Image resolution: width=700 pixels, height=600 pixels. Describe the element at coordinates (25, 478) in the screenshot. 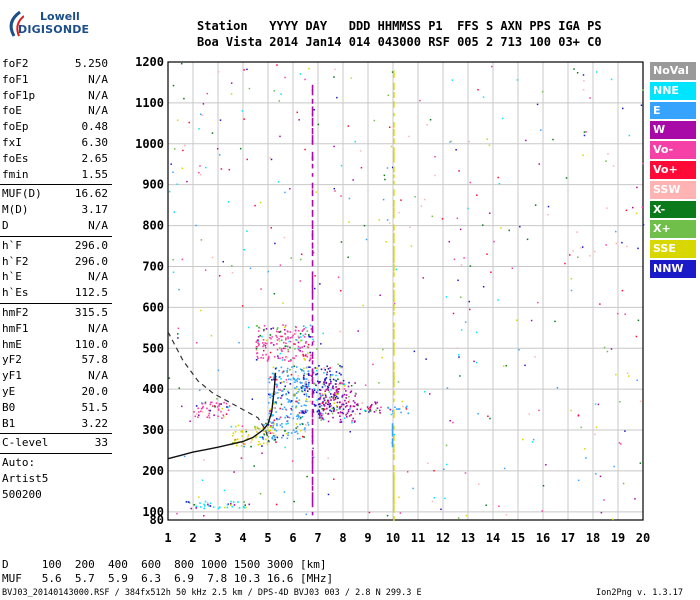

I see `auto-scaling-line2: Artist5` at that location.